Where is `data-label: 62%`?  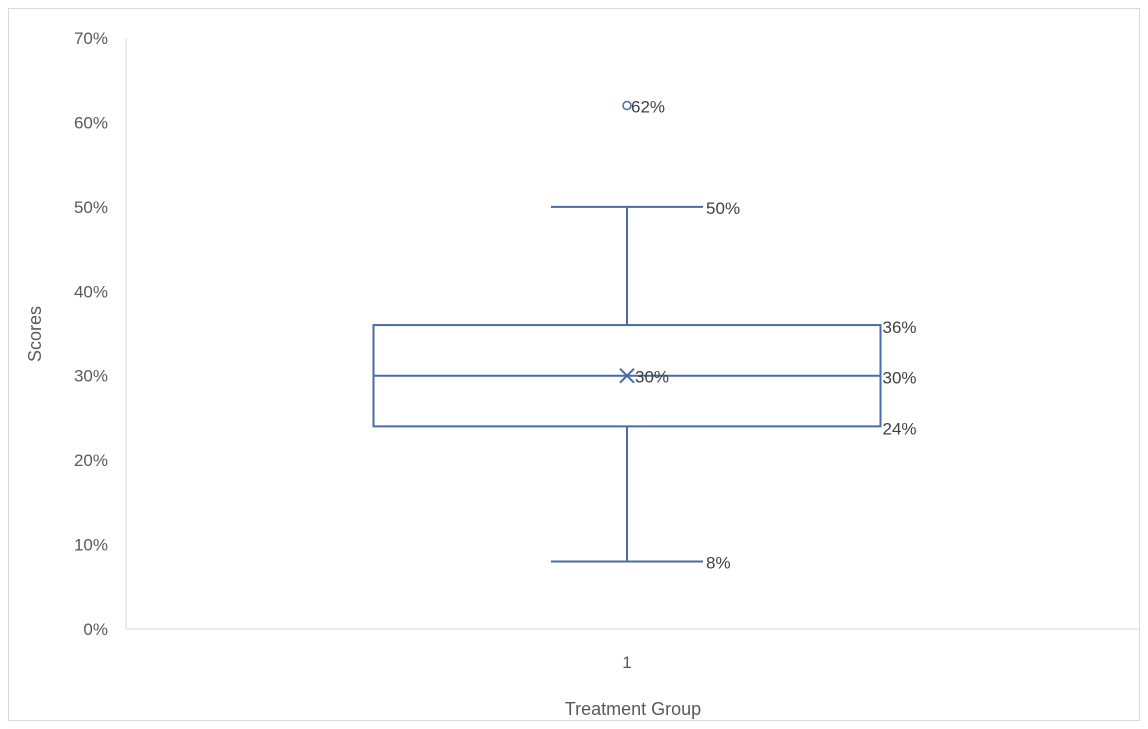 data-label: 62% is located at coordinates (648, 107).